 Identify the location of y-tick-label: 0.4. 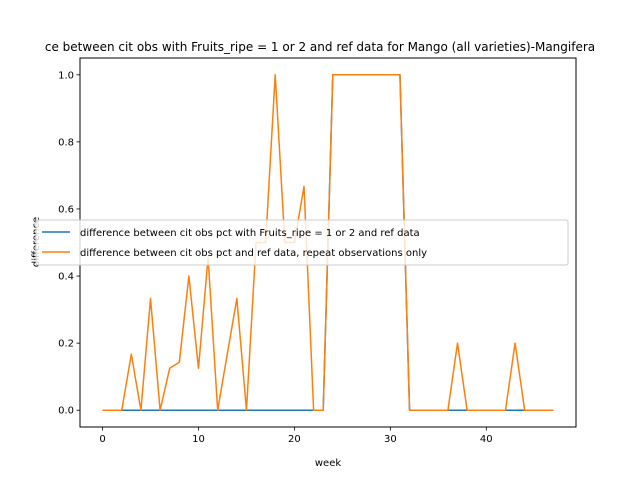
(66, 277).